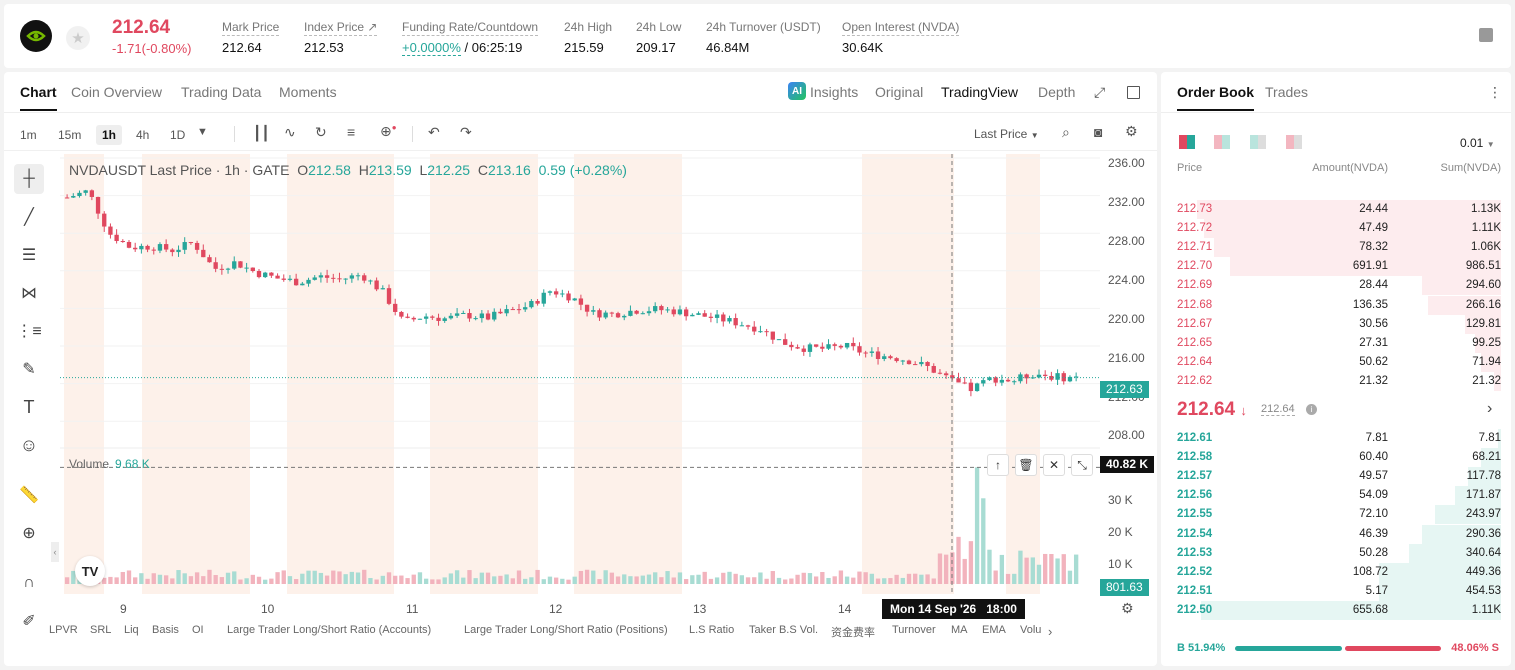  What do you see at coordinates (1336, 248) in the screenshot?
I see `ask-row: 212.71 78.32 1.06K` at bounding box center [1336, 248].